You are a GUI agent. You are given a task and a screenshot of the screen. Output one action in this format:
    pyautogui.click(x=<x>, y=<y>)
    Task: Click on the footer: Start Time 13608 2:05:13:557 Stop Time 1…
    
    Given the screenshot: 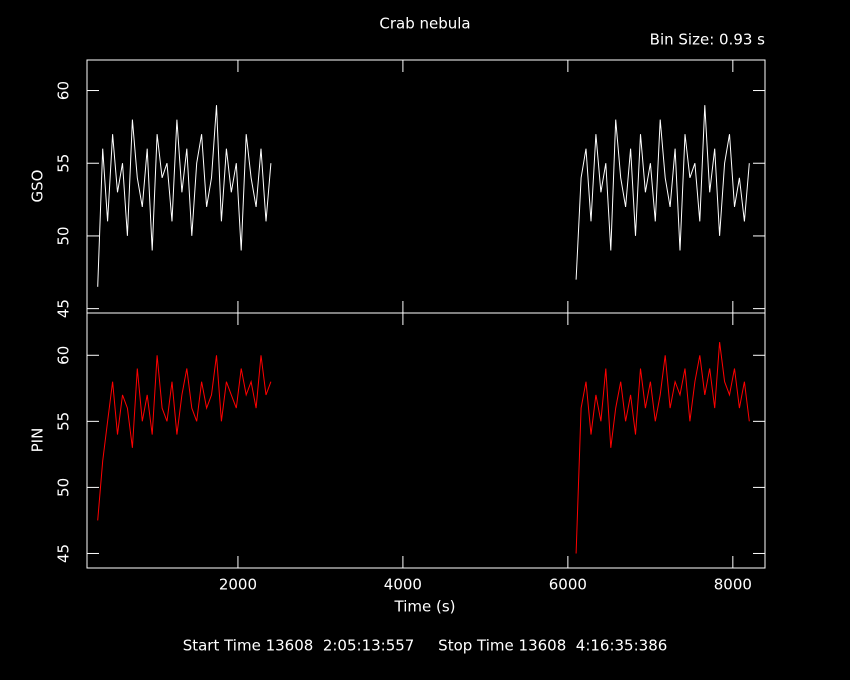 What is the action you would take?
    pyautogui.click(x=425, y=646)
    